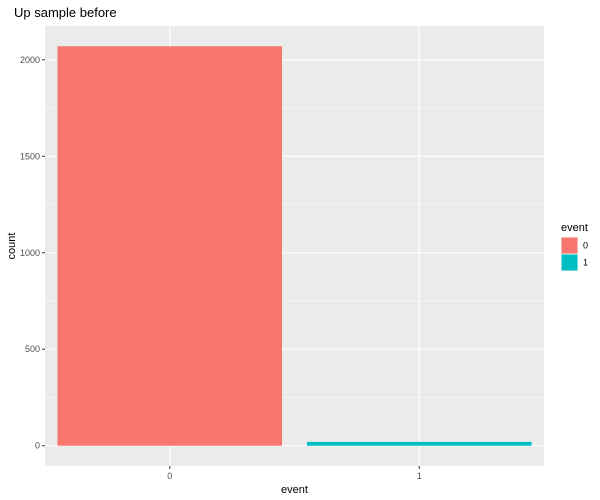 The image size is (600, 500). What do you see at coordinates (37, 446) in the screenshot?
I see `y-tick-label: 0` at bounding box center [37, 446].